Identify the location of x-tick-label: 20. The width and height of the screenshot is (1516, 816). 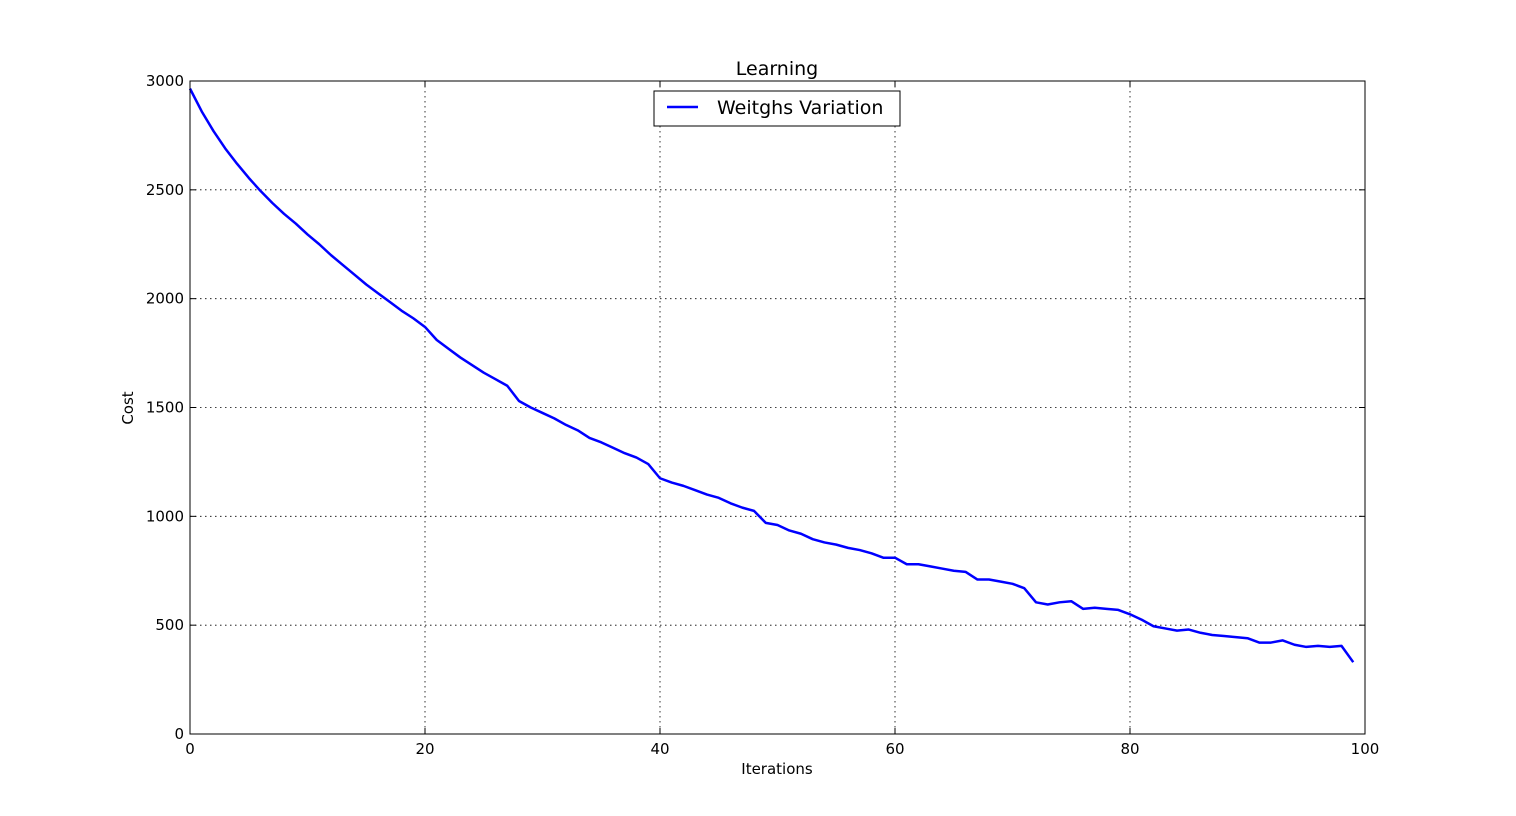
(424, 749).